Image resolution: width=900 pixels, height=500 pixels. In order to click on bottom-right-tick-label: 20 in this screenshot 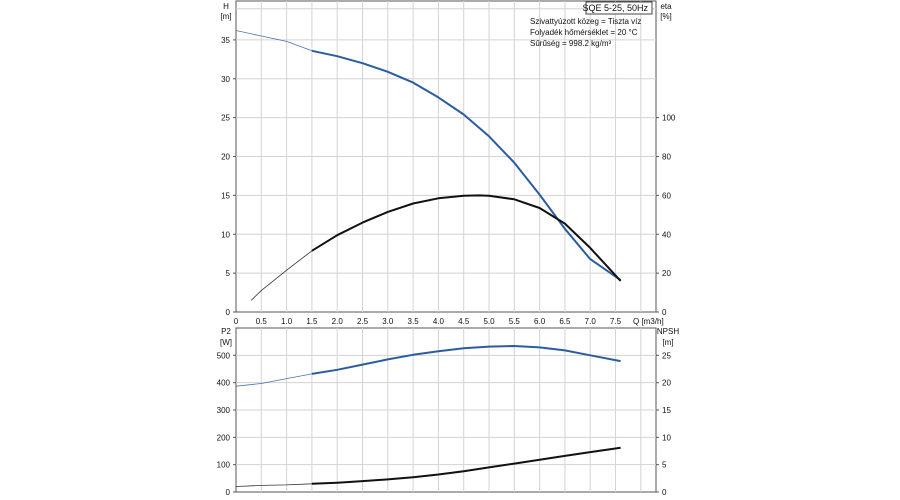, I will do `click(666, 383)`.